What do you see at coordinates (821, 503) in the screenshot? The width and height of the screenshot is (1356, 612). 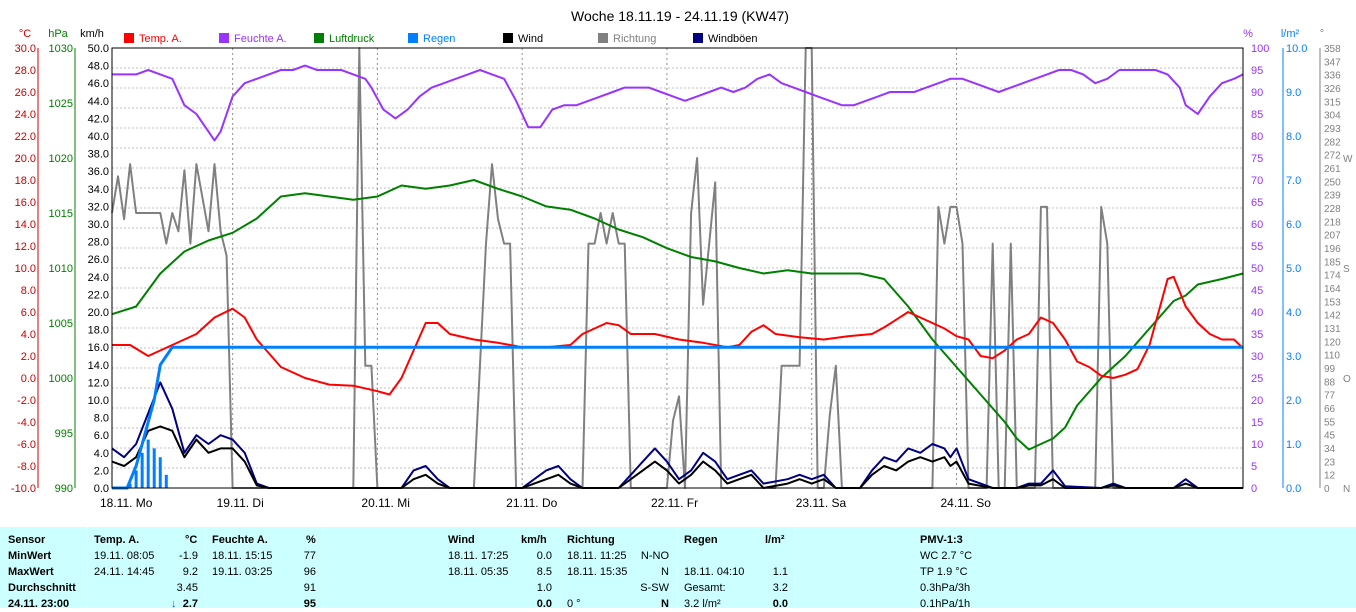 I see `day-label: 23.11. Sa` at bounding box center [821, 503].